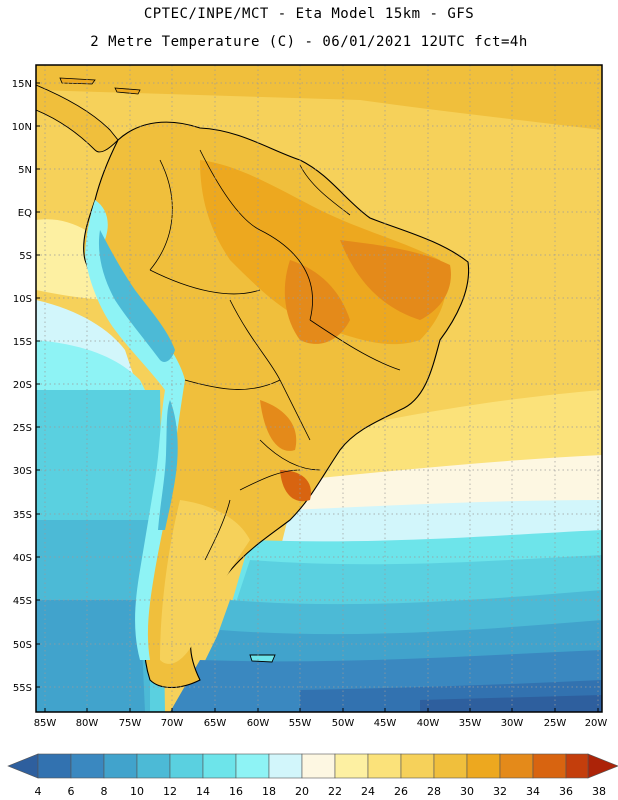 The image size is (618, 800). What do you see at coordinates (258, 723) in the screenshot?
I see `lon-label-60w: 60W` at bounding box center [258, 723].